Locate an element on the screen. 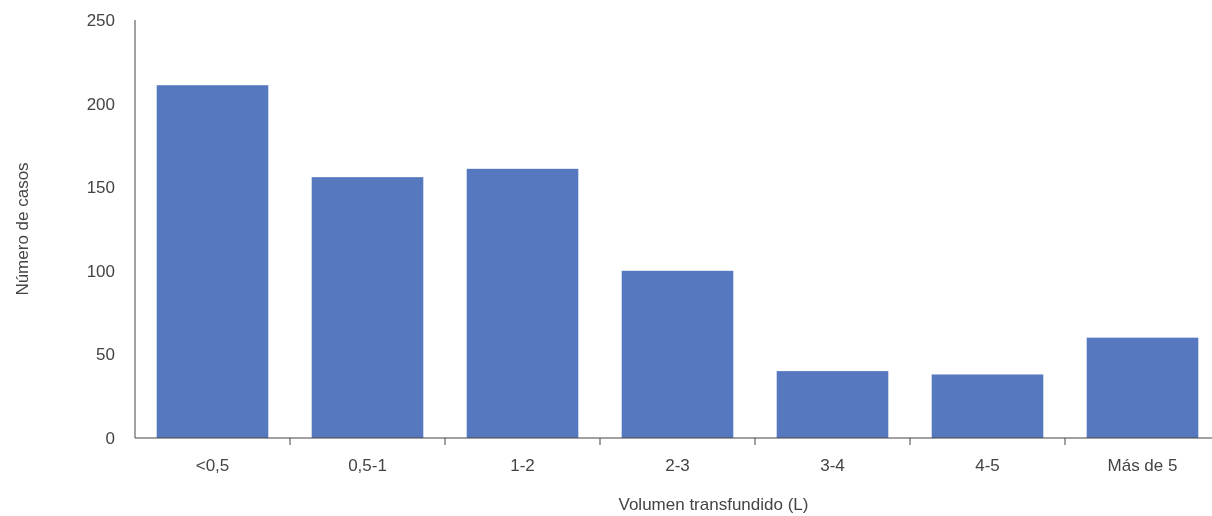 The height and width of the screenshot is (516, 1212). x-tick-label: 3-4 is located at coordinates (832, 465).